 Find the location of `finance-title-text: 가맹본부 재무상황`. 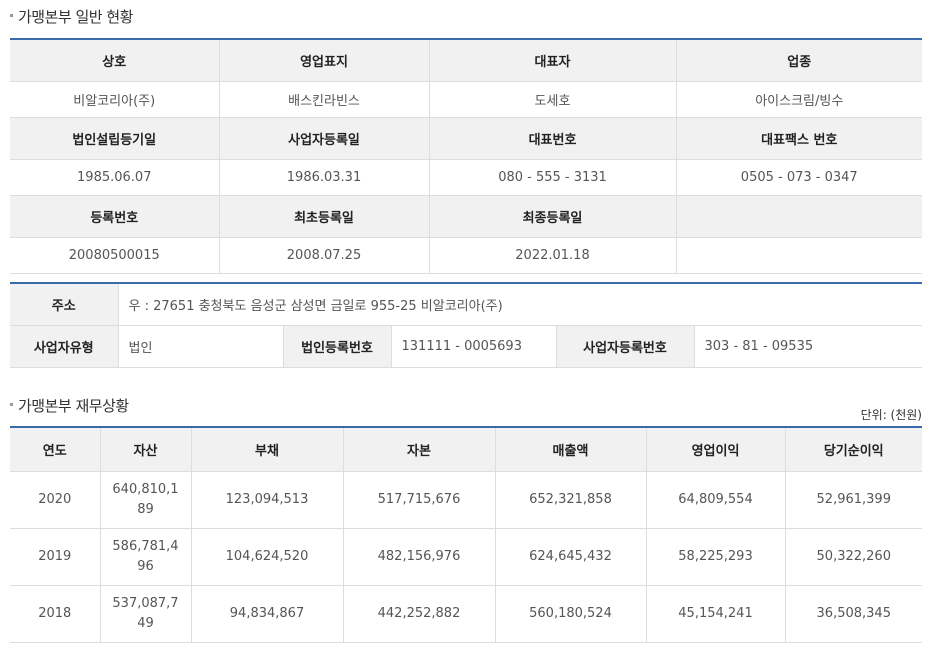

finance-title-text: 가맹본부 재무상황 is located at coordinates (73, 406).